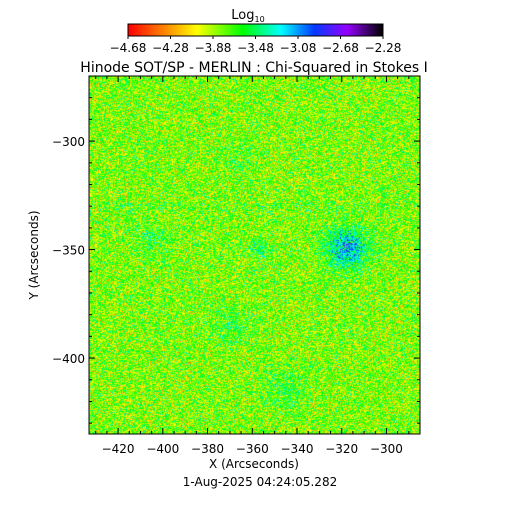 The height and width of the screenshot is (512, 509). Describe the element at coordinates (386, 449) in the screenshot. I see `x-tick-label: −300` at that location.